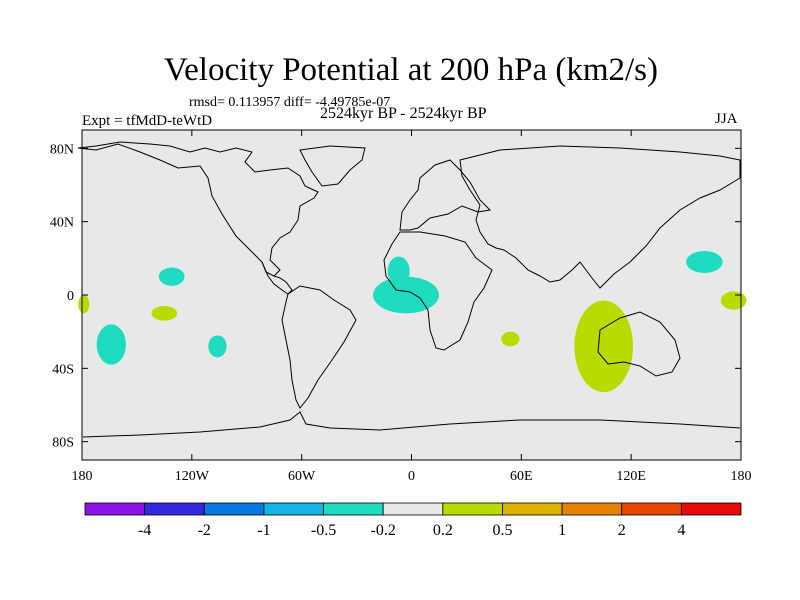 The height and width of the screenshot is (600, 800). Describe the element at coordinates (62, 223) in the screenshot. I see `y-tick-label: 40N` at that location.